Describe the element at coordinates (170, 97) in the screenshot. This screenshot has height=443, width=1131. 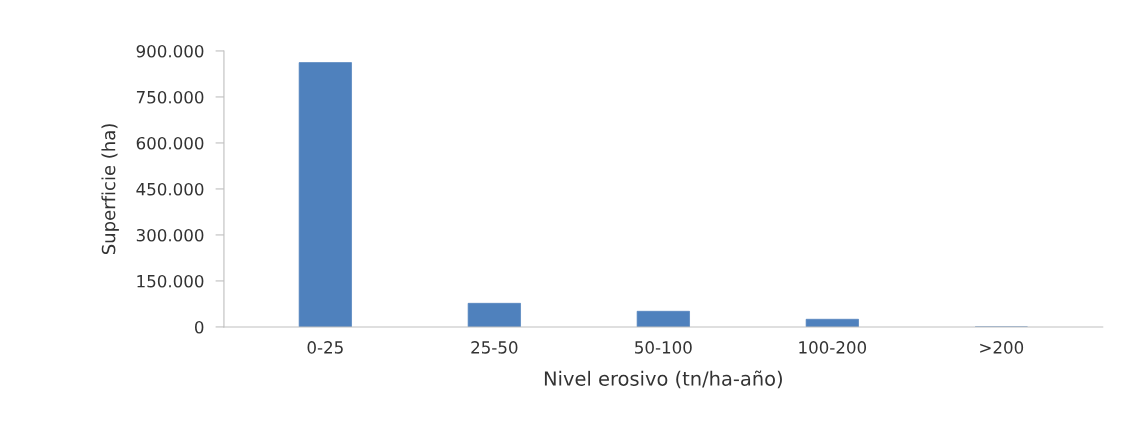
I see `y-tick-label: 750.000` at that location.